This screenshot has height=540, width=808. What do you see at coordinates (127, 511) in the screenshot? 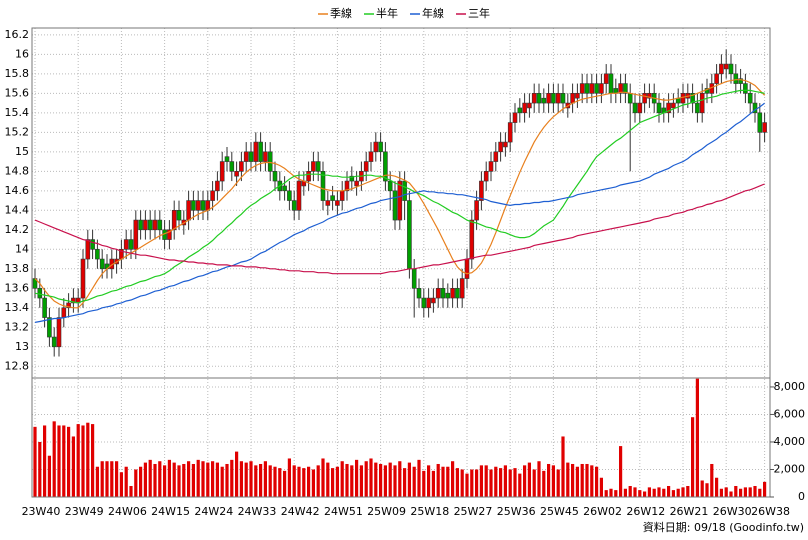
I see `x-tick-label: 24W06` at bounding box center [127, 511].